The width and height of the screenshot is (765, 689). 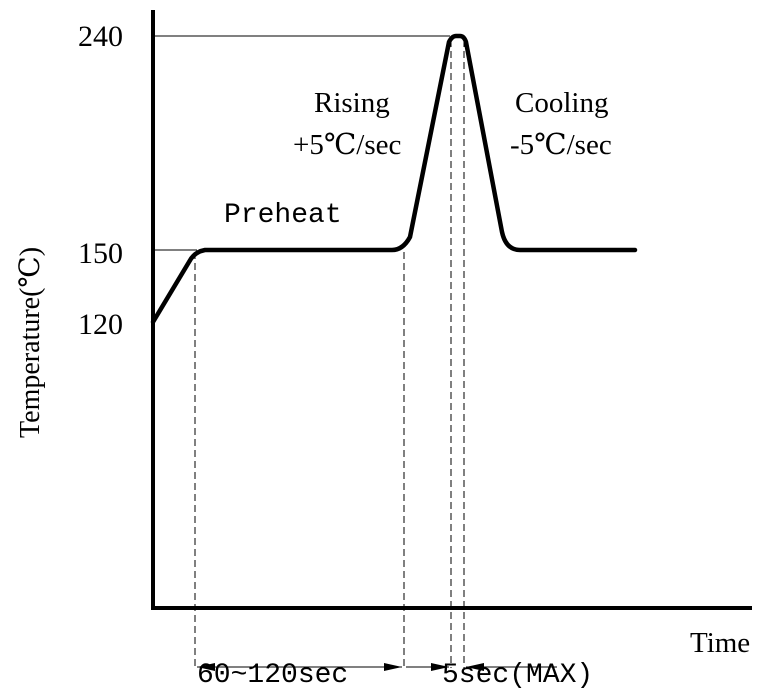 What do you see at coordinates (481, 667) in the screenshot?
I see `peak-duration-arrows` at bounding box center [481, 667].